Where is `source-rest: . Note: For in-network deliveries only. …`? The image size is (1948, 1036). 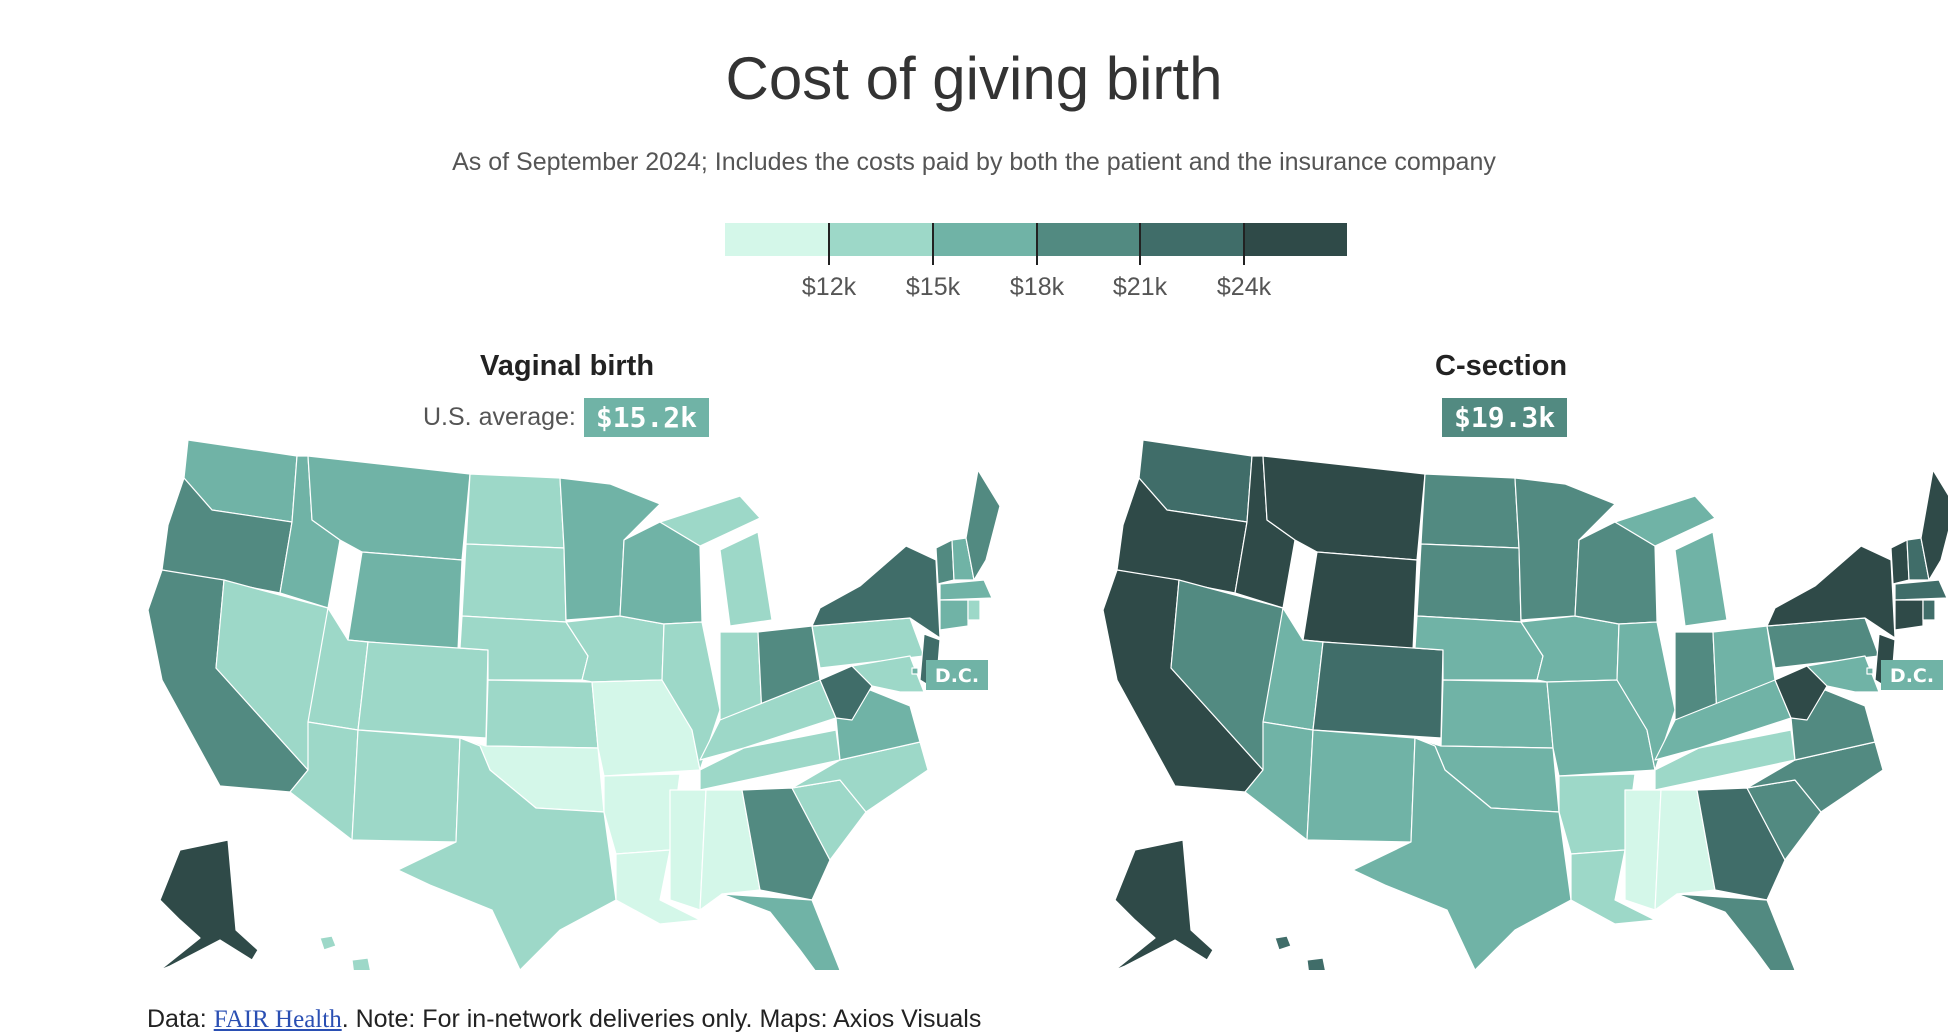 source-rest: . Note: For in-network deliveries only. … is located at coordinates (661, 1019).